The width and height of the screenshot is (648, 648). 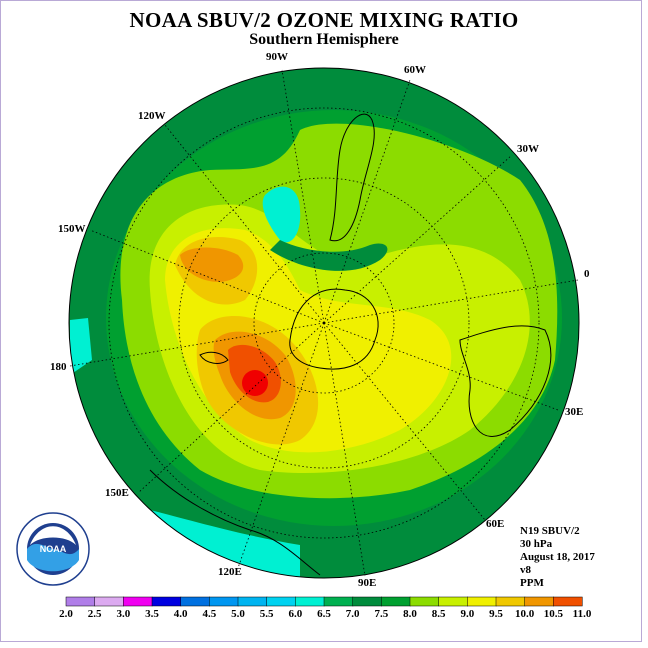 What do you see at coordinates (66, 614) in the screenshot?
I see `colorbar-tick-label: 2.0` at bounding box center [66, 614].